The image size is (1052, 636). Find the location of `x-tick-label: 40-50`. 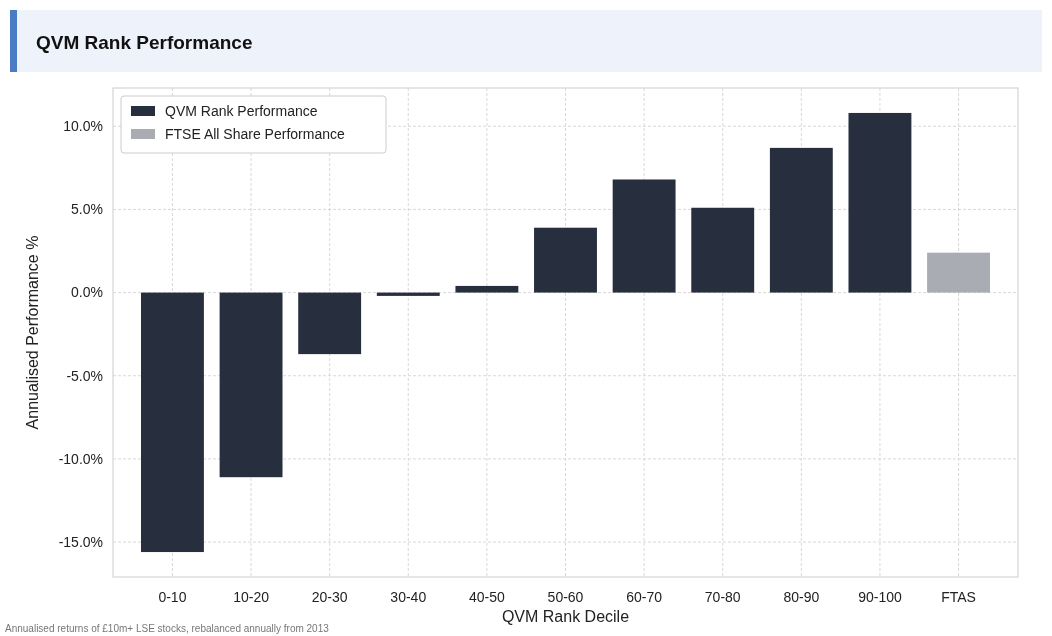

x-tick-label: 40-50 is located at coordinates (486, 596).